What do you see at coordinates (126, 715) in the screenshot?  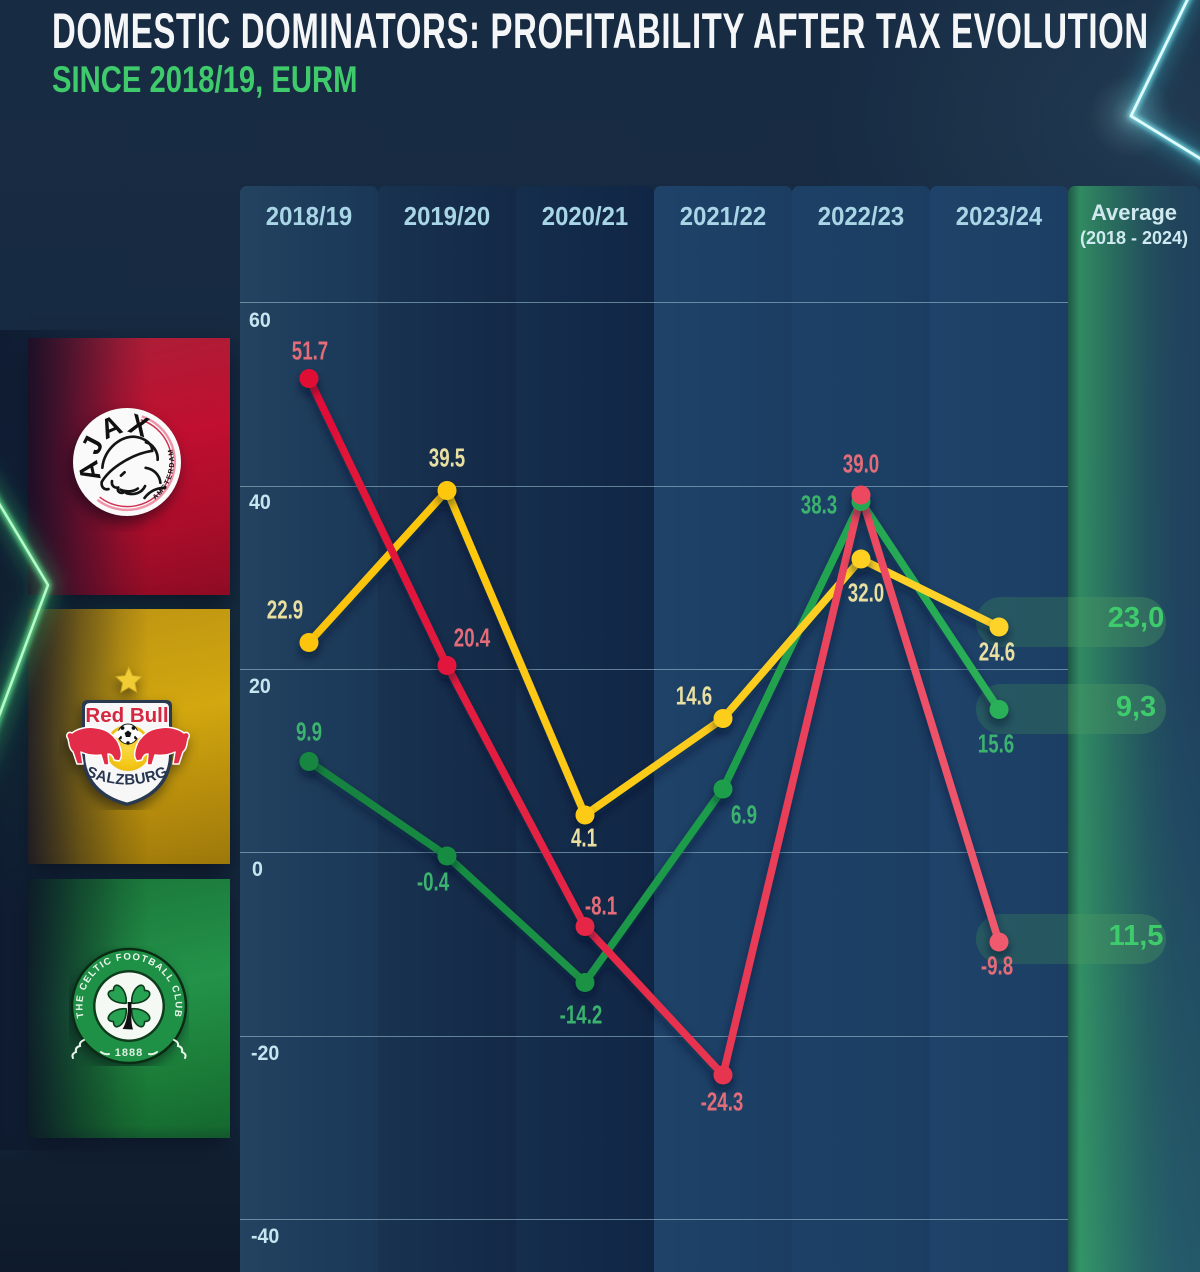 I see `svg-text: Red Bull` at bounding box center [126, 715].